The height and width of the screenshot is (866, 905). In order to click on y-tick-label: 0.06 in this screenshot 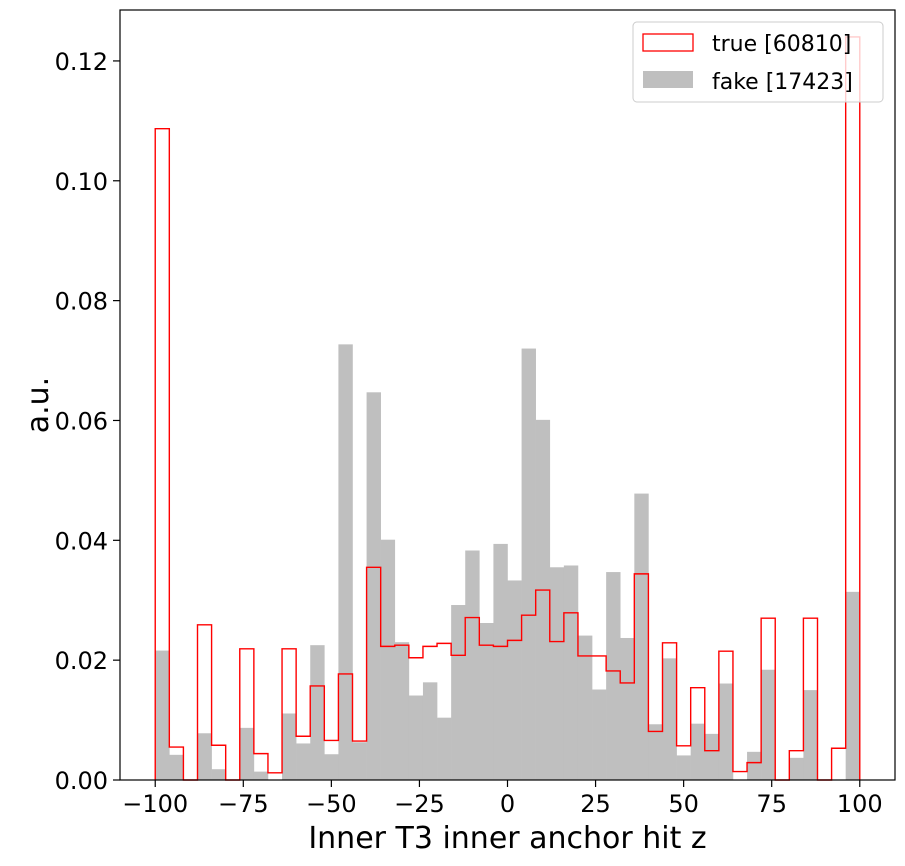, I will do `click(81, 421)`.